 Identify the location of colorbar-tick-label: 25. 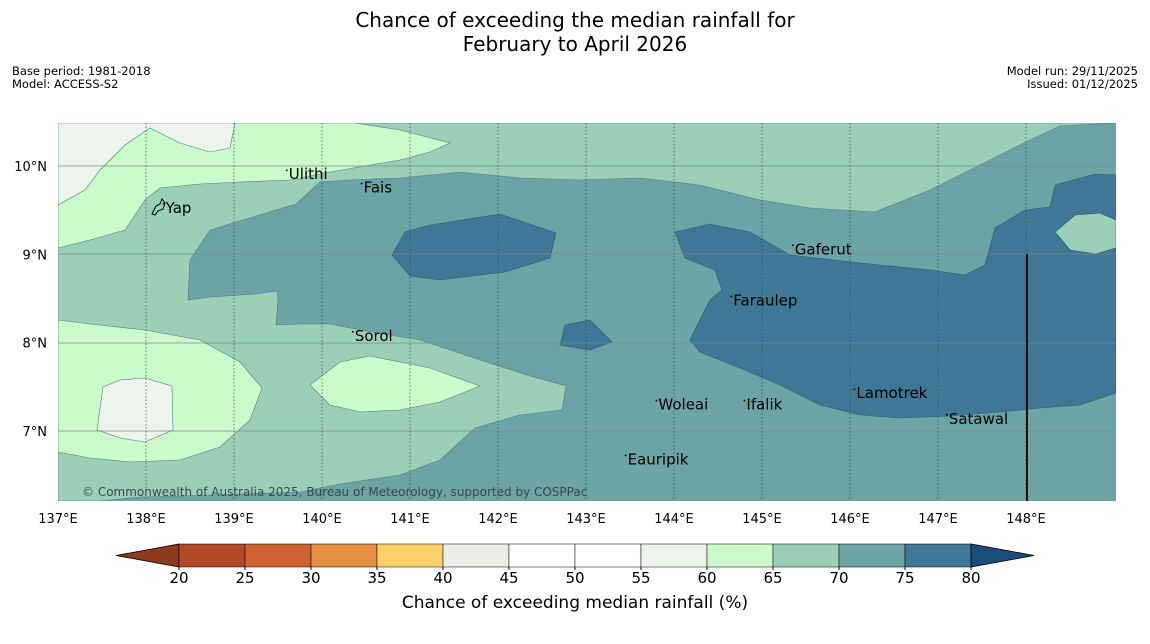
(244, 578).